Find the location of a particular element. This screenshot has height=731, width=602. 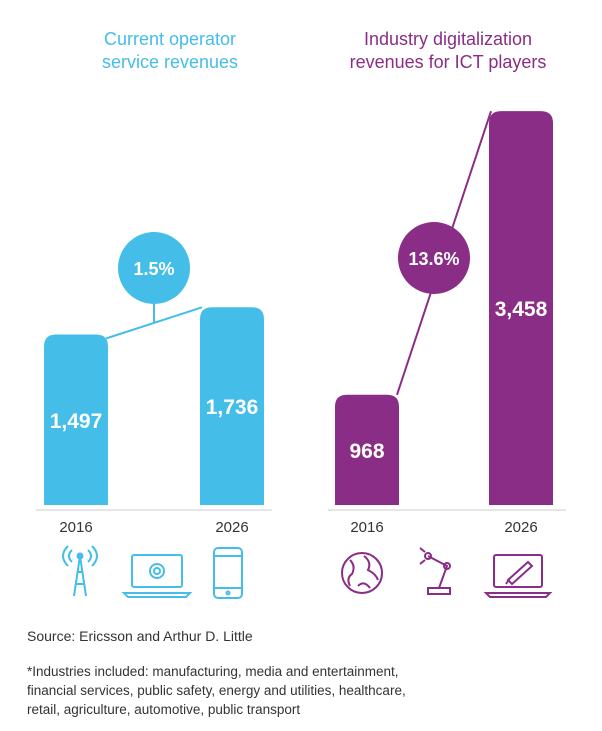

laptop-email-icon is located at coordinates (157, 576).